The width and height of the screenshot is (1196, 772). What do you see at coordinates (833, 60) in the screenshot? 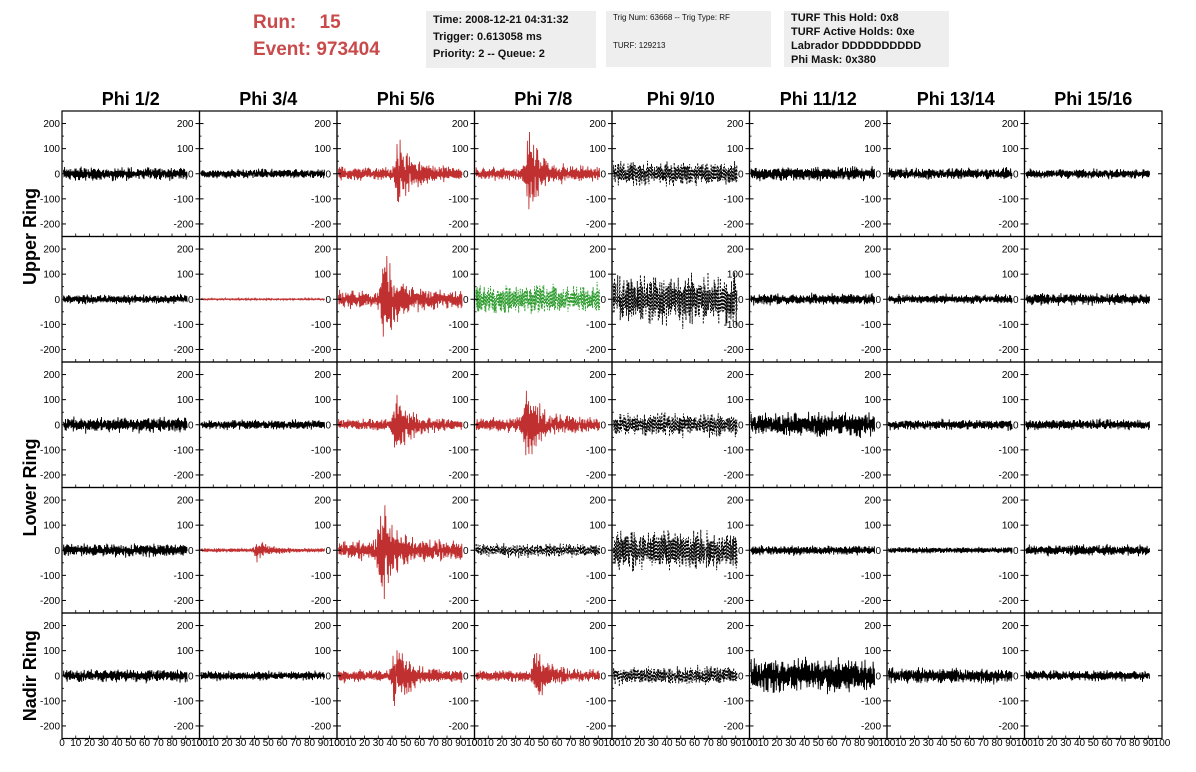
I see `phi-mask-text: Phi Mask: 0x380` at bounding box center [833, 60].